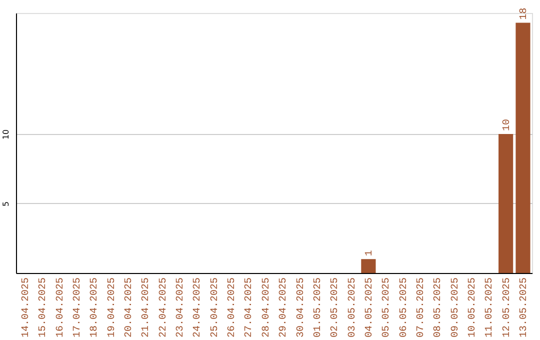 The image size is (540, 340). What do you see at coordinates (112, 308) in the screenshot?
I see `x-tick-label: 19.04.2025` at bounding box center [112, 308].